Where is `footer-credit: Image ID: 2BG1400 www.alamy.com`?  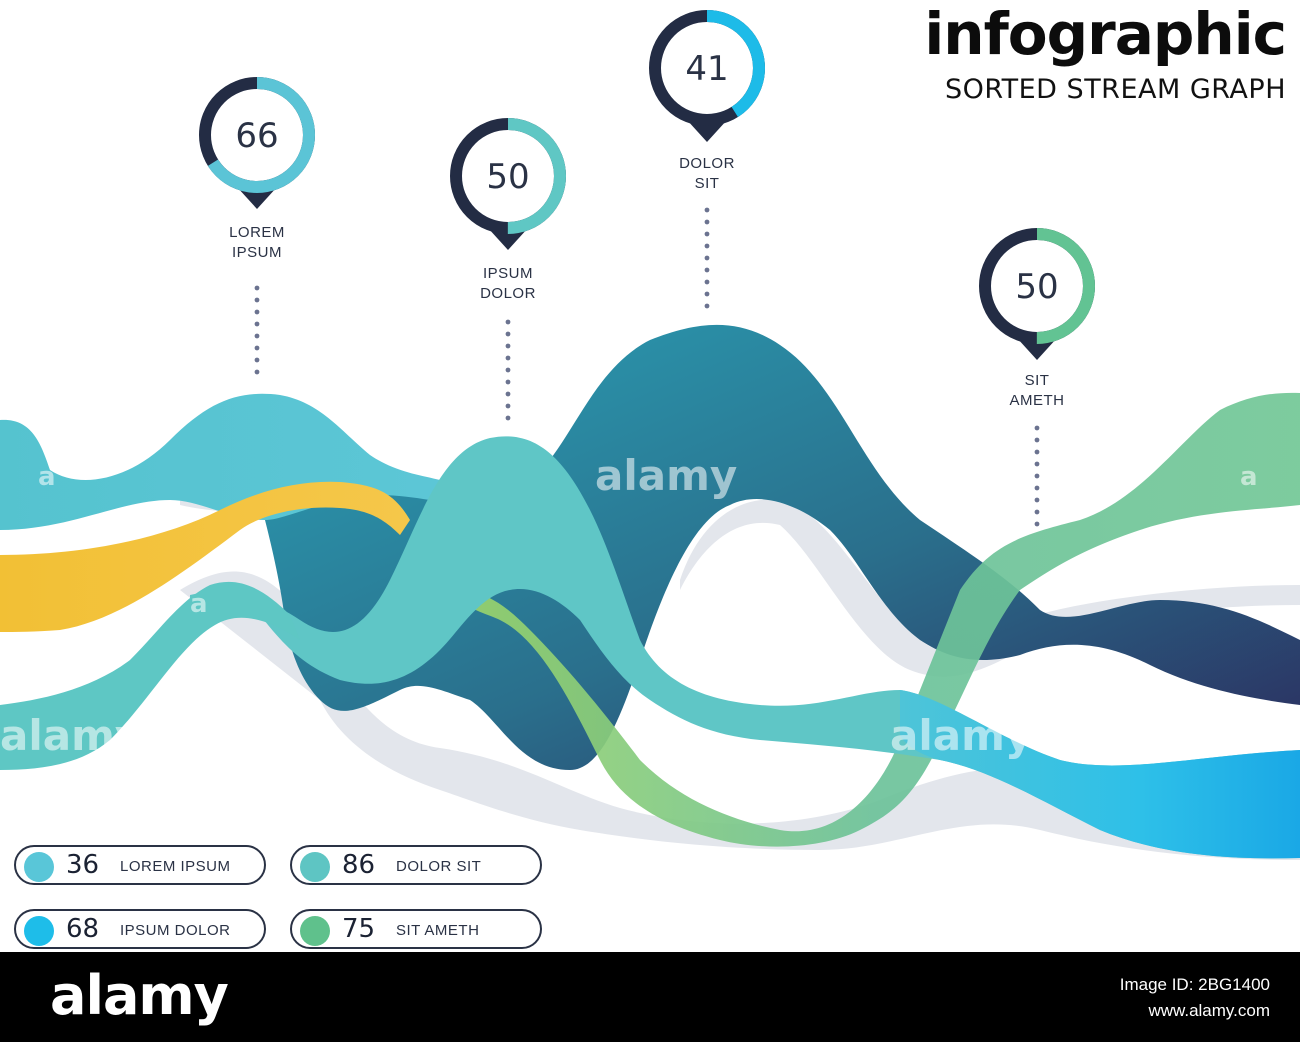 footer-credit: Image ID: 2BG1400 www.alamy.com is located at coordinates (1195, 998).